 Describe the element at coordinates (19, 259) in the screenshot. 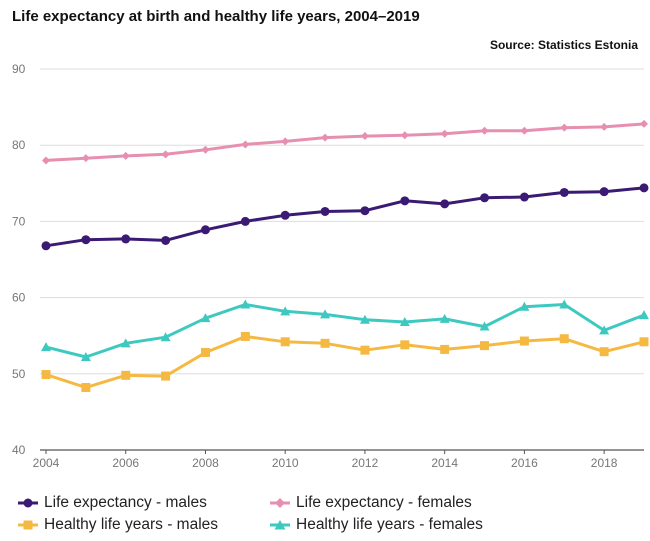

I see `y-axis-ticks: 40 50 60 70 80 90` at that location.